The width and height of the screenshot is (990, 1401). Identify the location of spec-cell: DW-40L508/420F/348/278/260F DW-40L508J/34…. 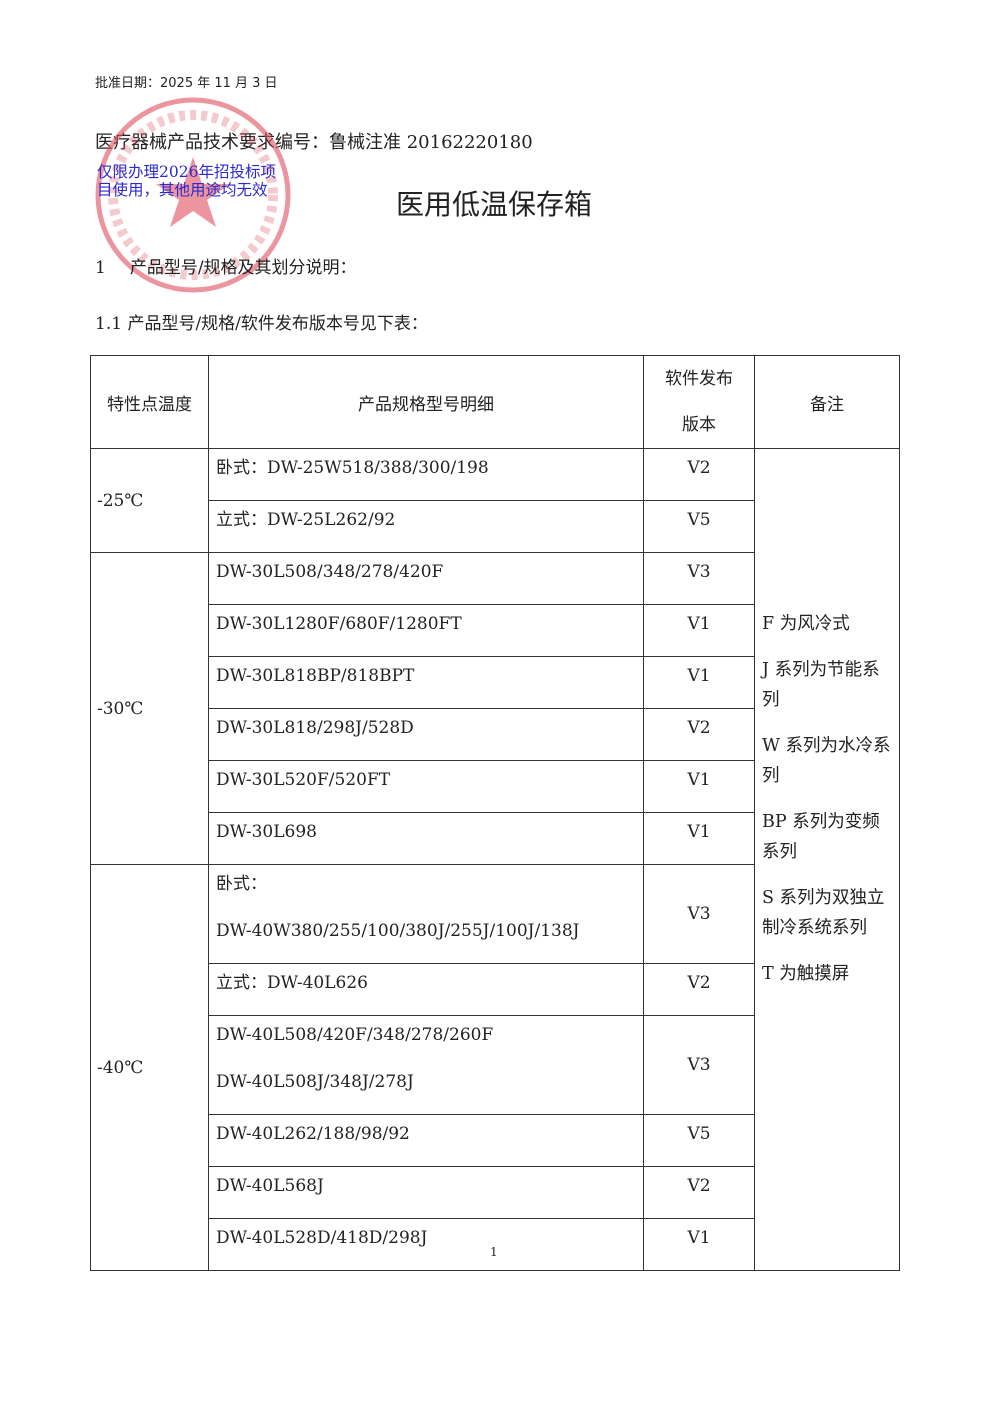
(426, 1065).